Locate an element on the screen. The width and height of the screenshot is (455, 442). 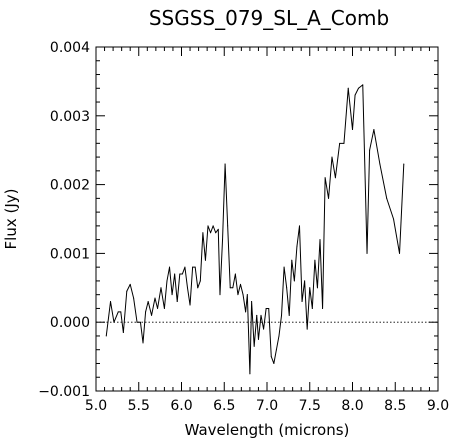
y-tick-label: 0.001 is located at coordinates (70, 254).